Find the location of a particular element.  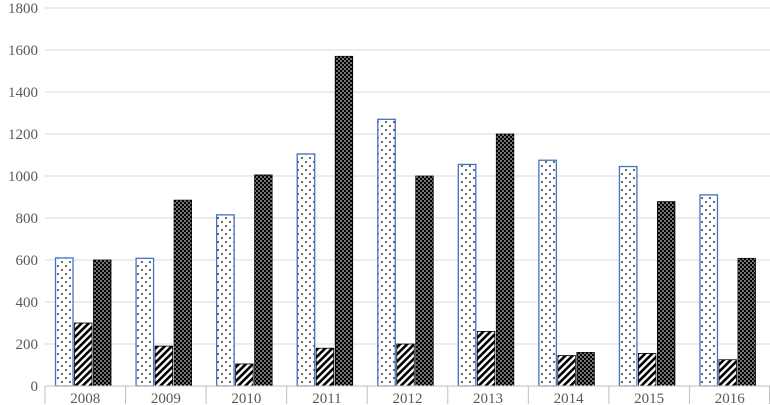

y-tick-label: 400 is located at coordinates (27, 303).